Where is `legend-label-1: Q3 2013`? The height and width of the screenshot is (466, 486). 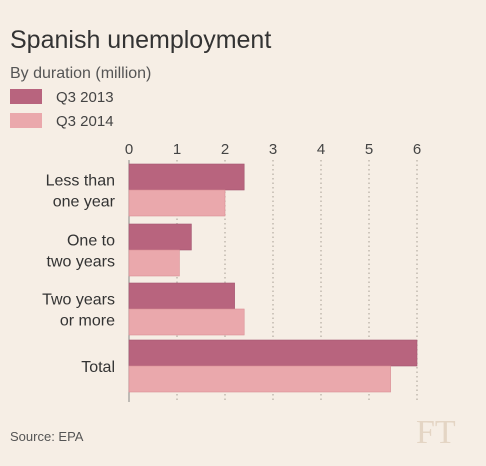 legend-label-1: Q3 2013 is located at coordinates (85, 97).